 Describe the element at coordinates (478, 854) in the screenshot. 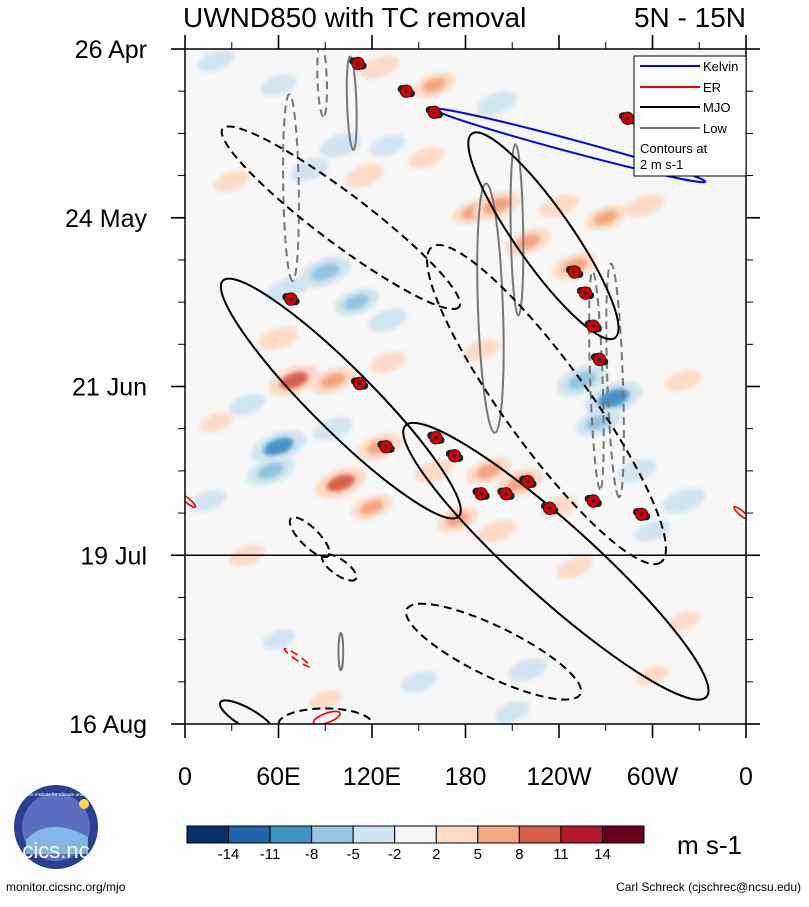

I see `colorbar-label-6: 5` at that location.